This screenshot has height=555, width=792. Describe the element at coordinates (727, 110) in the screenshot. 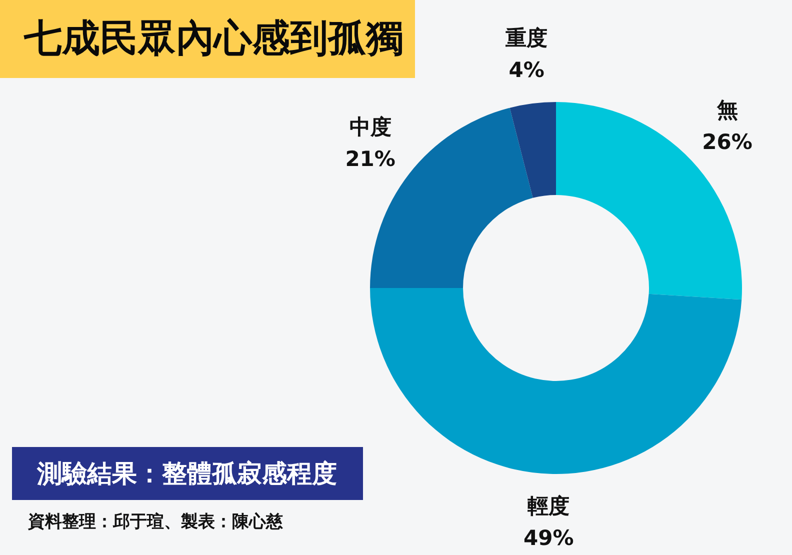

I see `slice-label: 無` at that location.